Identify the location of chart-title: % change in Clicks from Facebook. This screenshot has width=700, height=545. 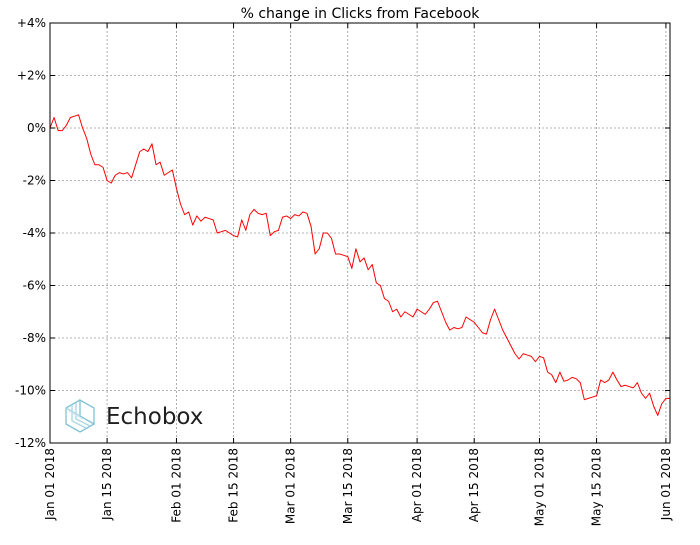
(361, 14).